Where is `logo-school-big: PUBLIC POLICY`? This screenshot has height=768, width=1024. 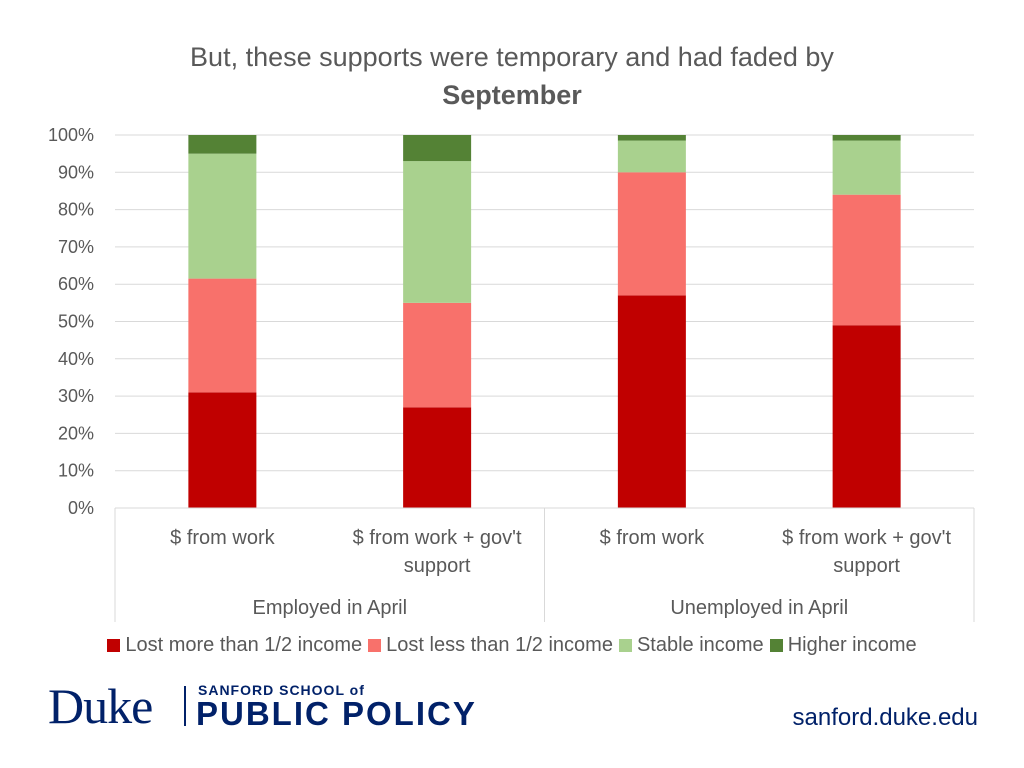
logo-school-big: PUBLIC POLICY is located at coordinates (336, 713).